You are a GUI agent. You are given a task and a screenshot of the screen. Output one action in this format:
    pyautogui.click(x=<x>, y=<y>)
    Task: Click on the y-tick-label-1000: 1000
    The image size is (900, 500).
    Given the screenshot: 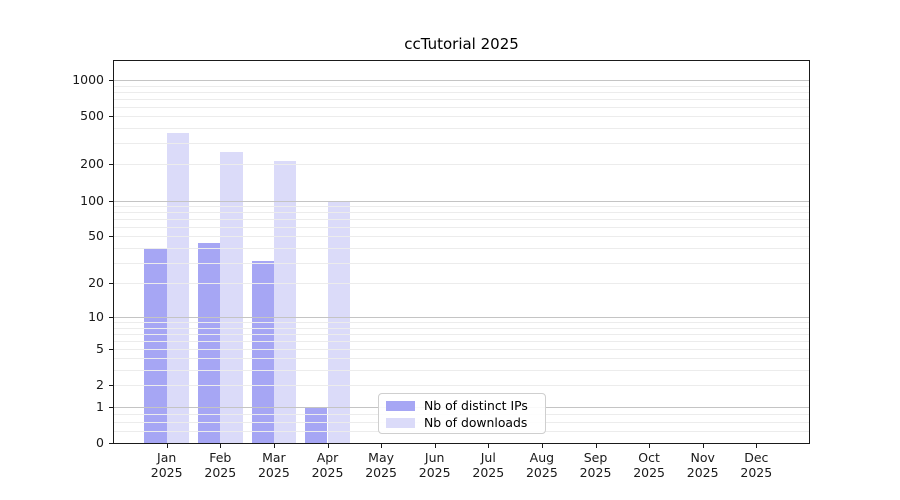 What is the action you would take?
    pyautogui.click(x=88, y=79)
    